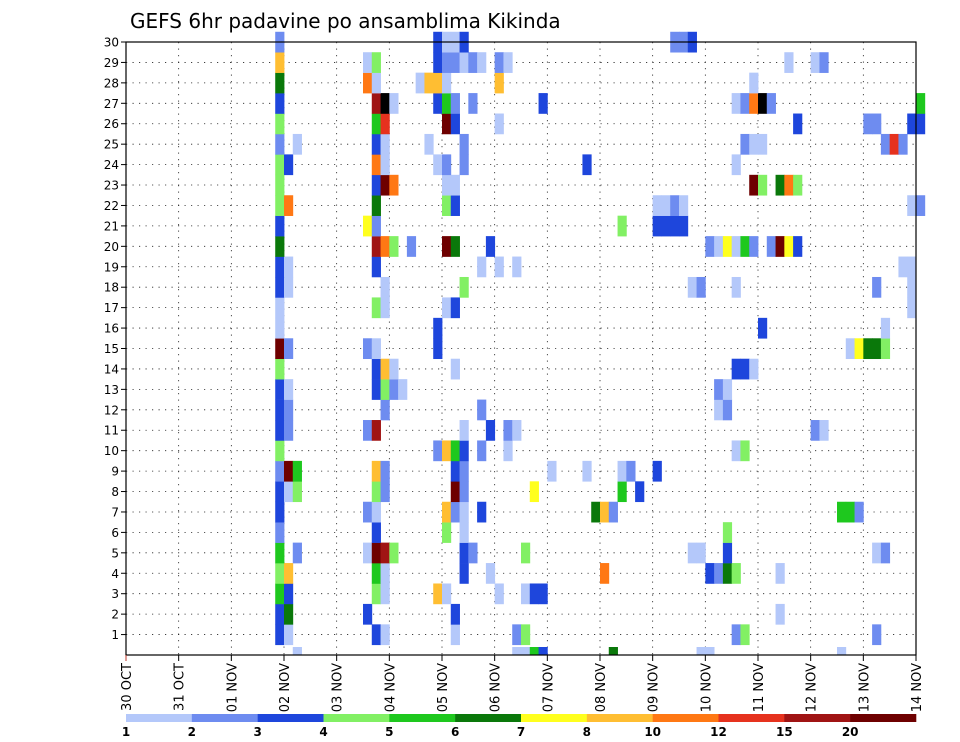 The image size is (960, 742). Describe the element at coordinates (115, 635) in the screenshot. I see `y-tick-label: 1` at that location.